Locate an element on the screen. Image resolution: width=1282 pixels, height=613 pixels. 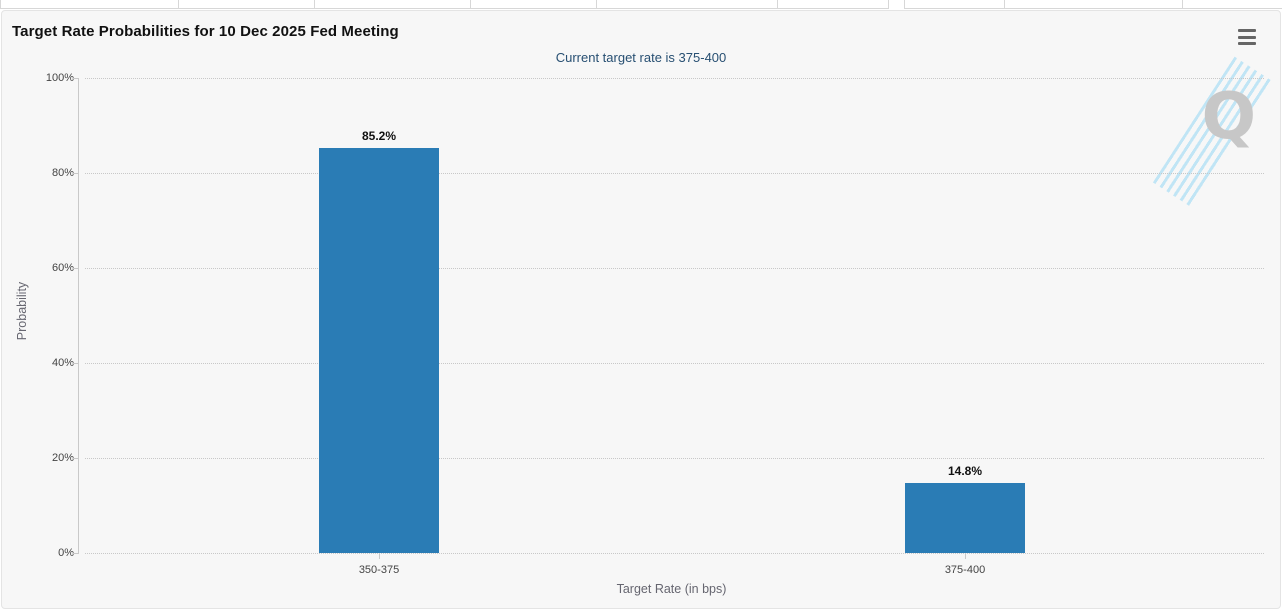
bar-column-350-375: 85.2% is located at coordinates (379, 315).